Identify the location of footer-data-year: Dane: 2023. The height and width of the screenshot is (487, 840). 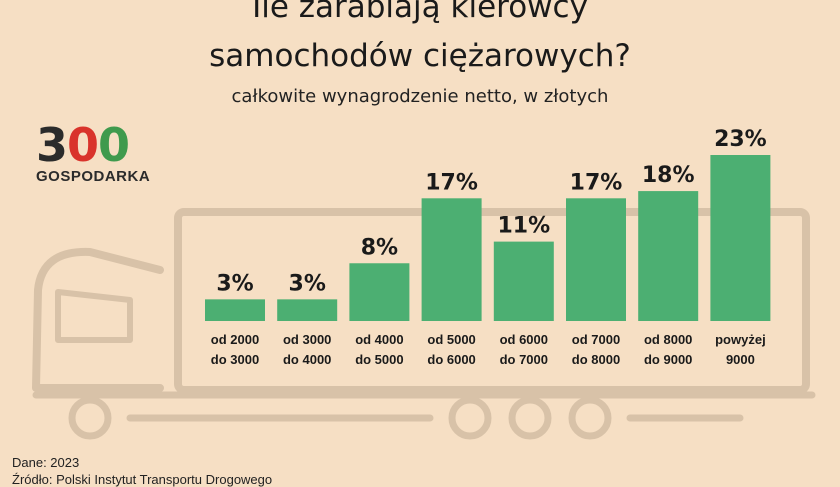
(46, 462).